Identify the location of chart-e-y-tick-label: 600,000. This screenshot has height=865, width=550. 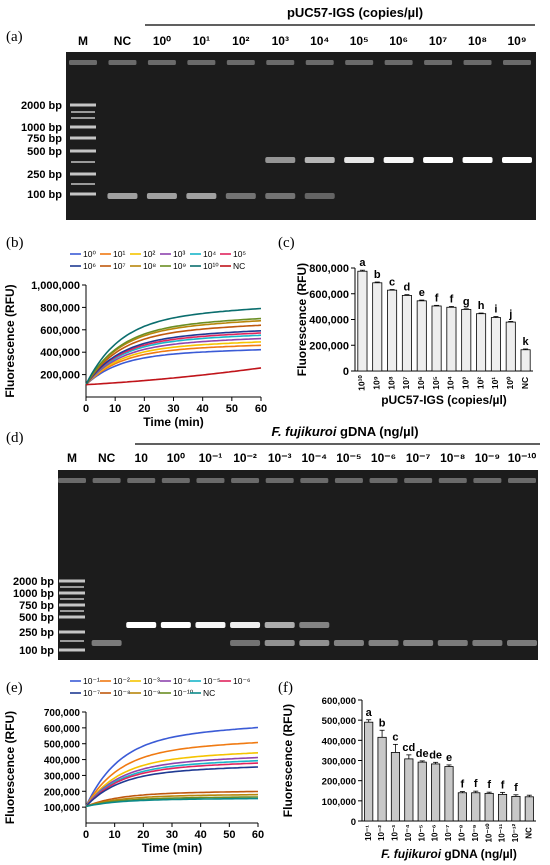
(62, 729).